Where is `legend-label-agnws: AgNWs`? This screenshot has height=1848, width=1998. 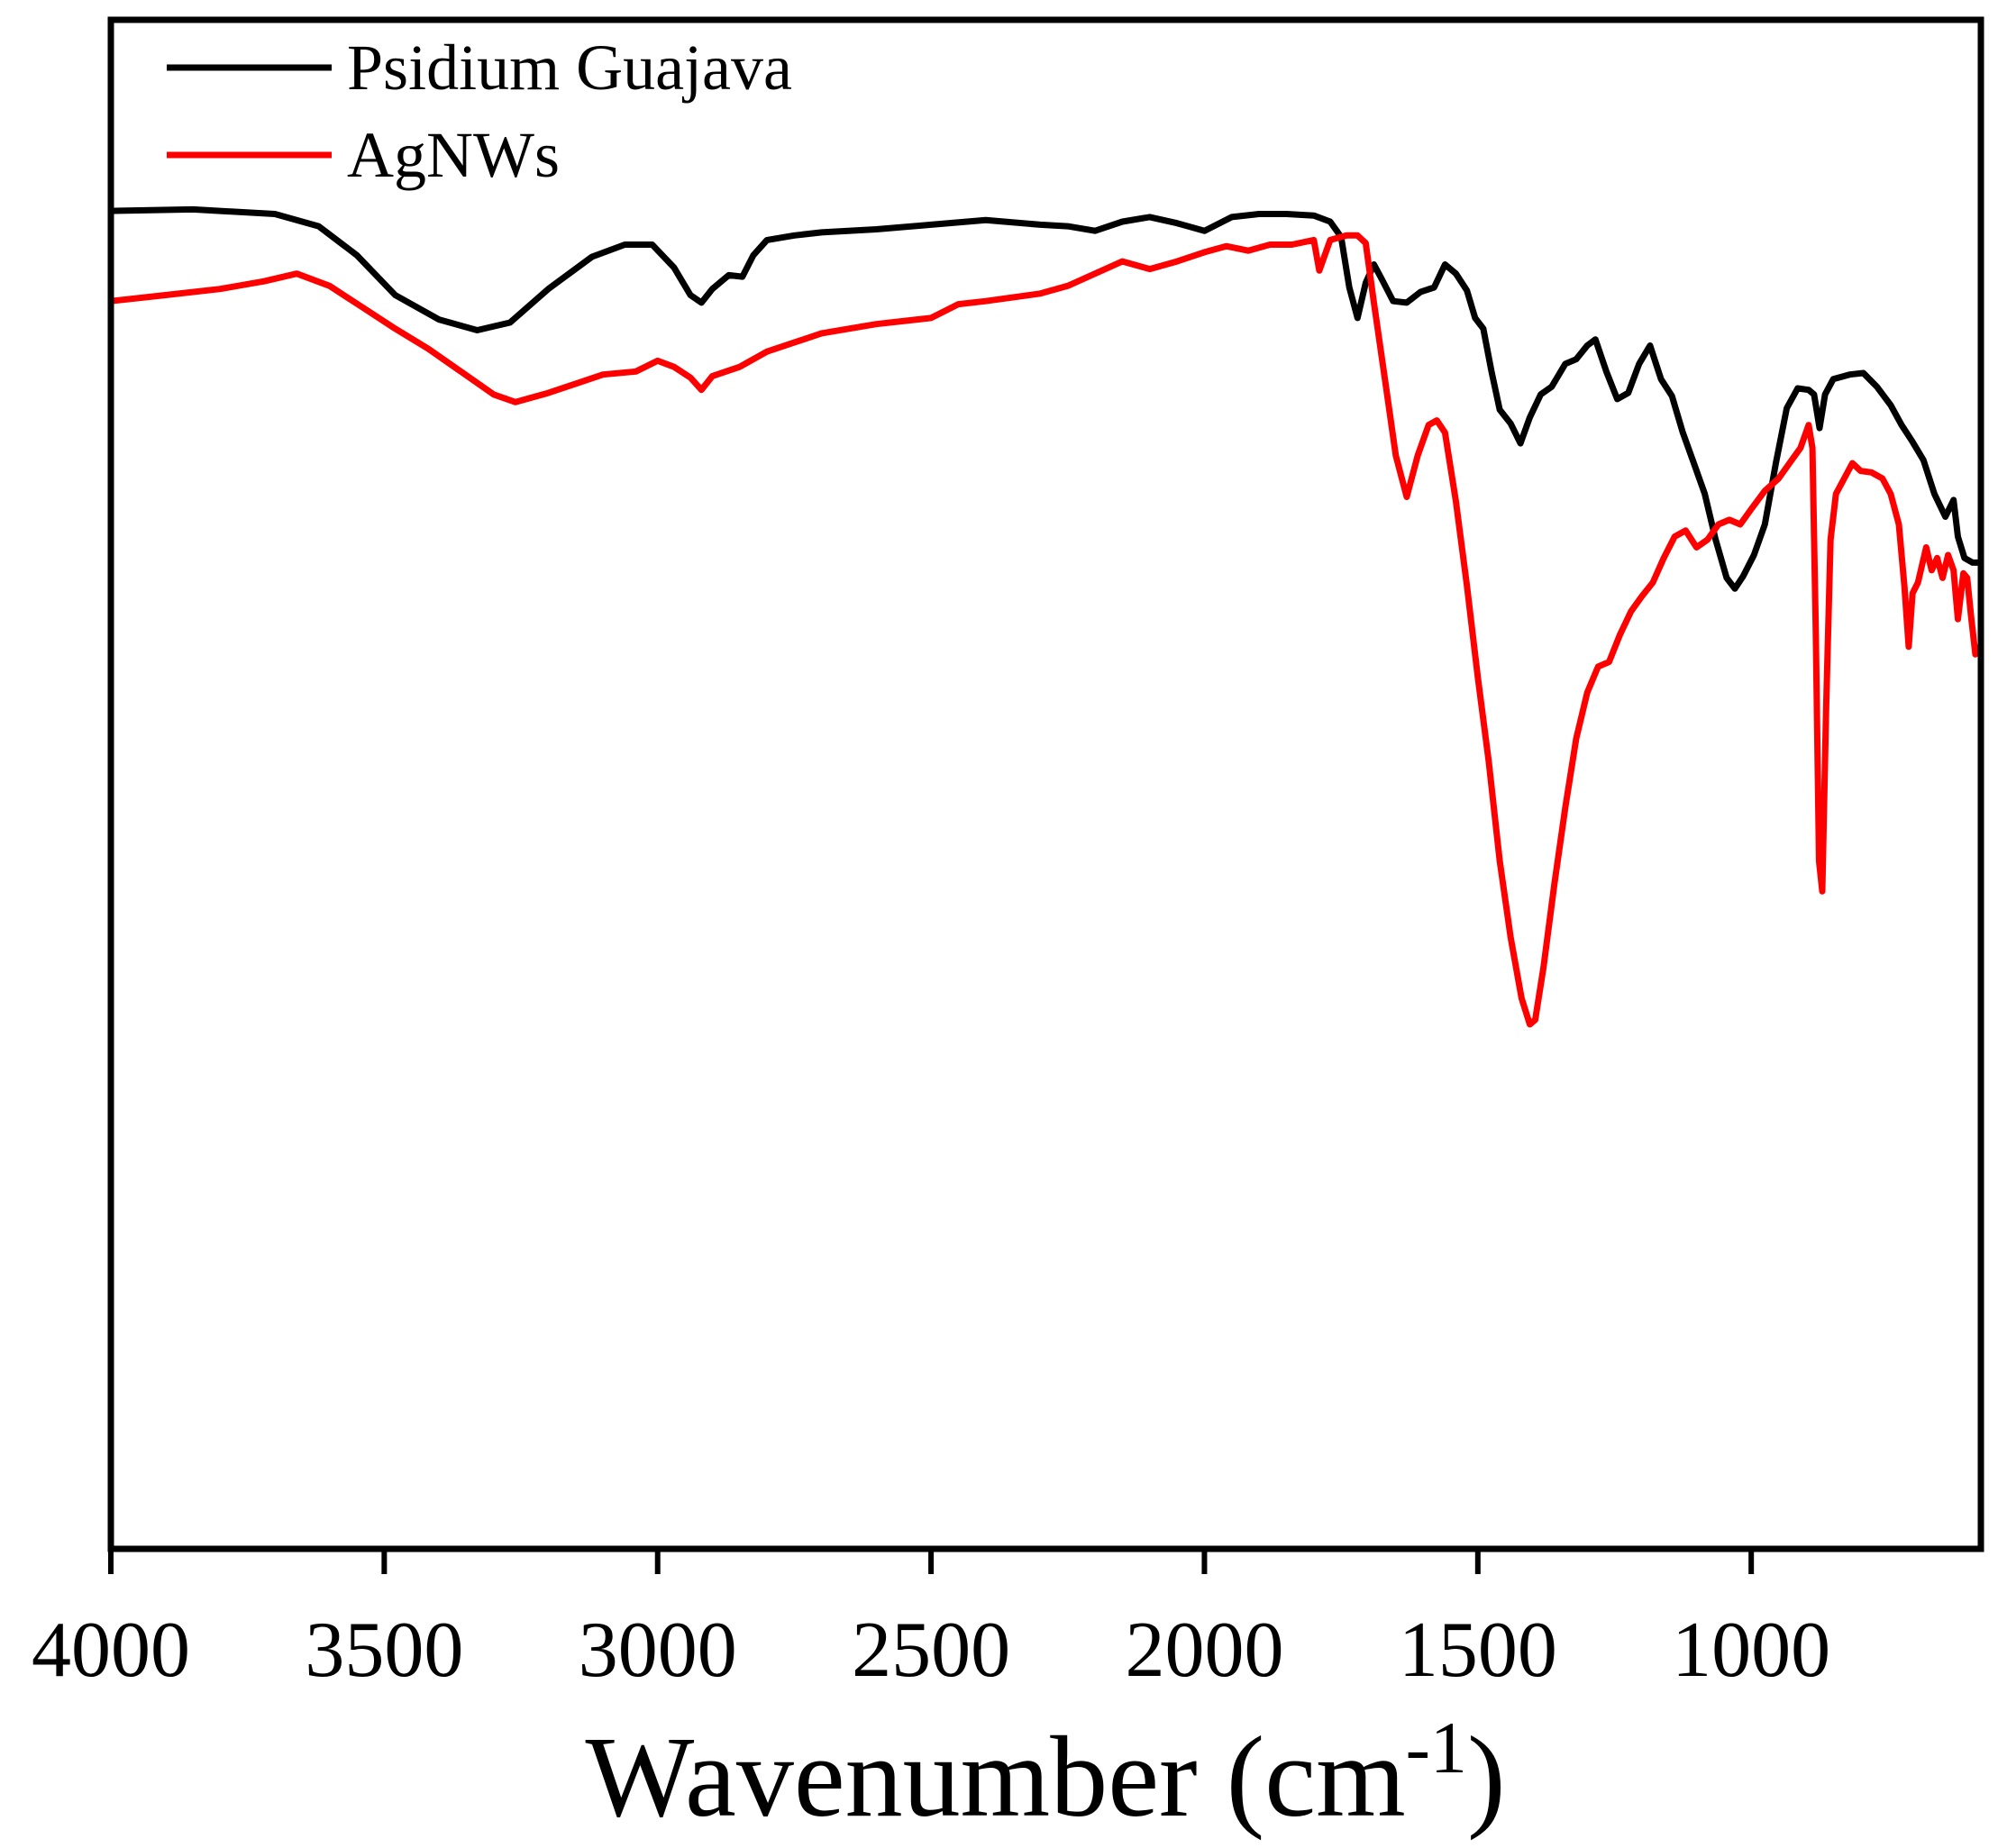
legend-label-agnws: AgNWs is located at coordinates (453, 155).